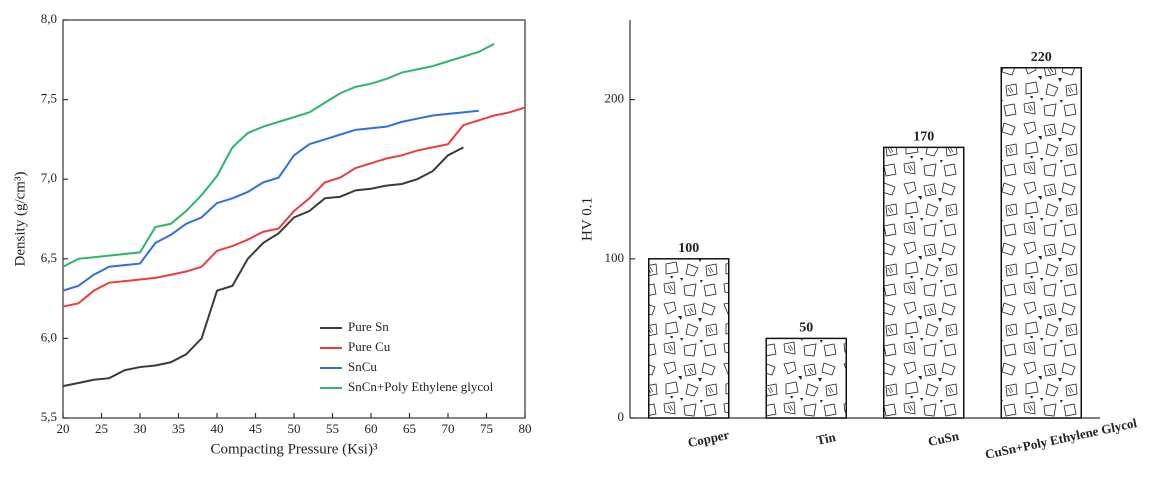 This screenshot has width=1149, height=479. I want to click on y-axis-label: HV 0.1, so click(587, 219).